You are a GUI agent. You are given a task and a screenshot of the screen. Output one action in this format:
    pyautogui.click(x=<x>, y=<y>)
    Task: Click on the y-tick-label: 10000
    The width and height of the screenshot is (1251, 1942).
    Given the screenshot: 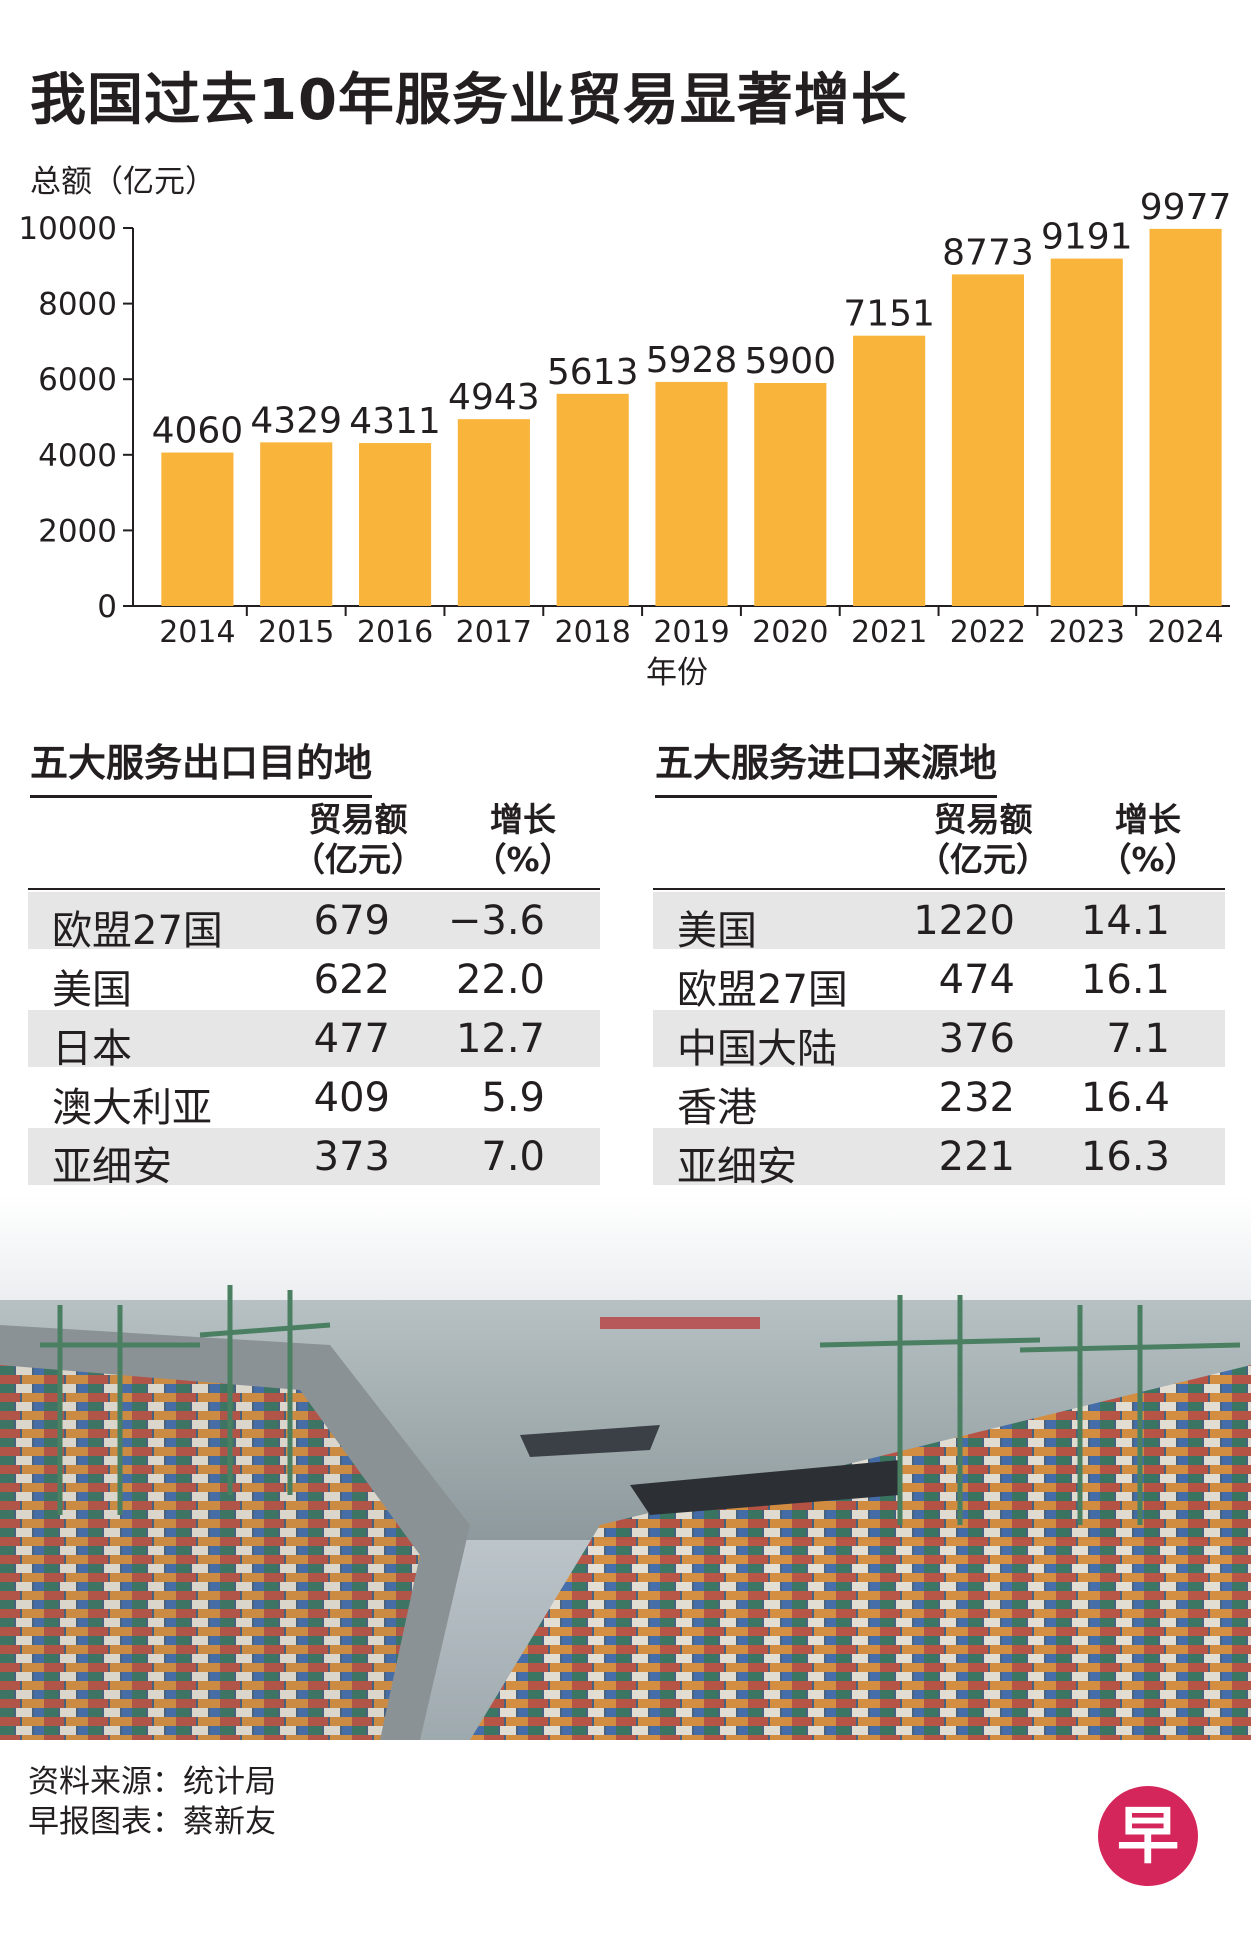 What is the action you would take?
    pyautogui.click(x=67, y=229)
    